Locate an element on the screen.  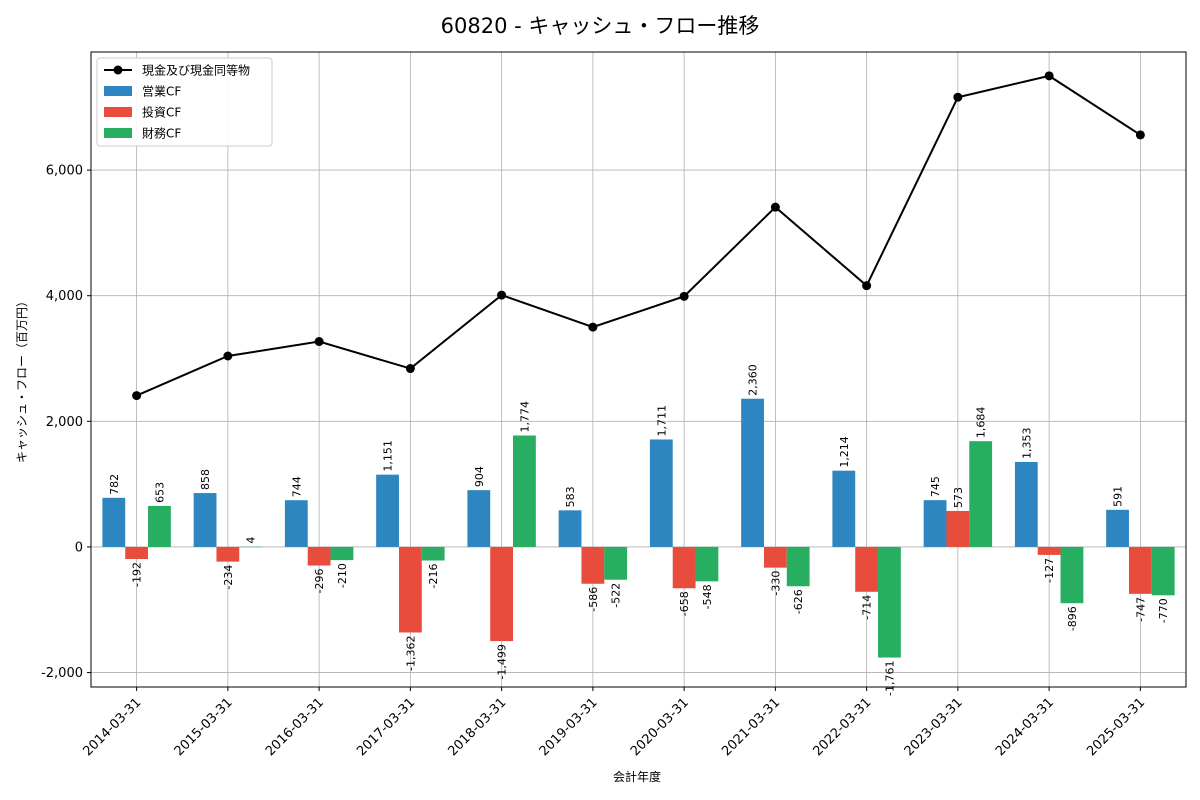
bar-value-label: 858 is located at coordinates (205, 479).